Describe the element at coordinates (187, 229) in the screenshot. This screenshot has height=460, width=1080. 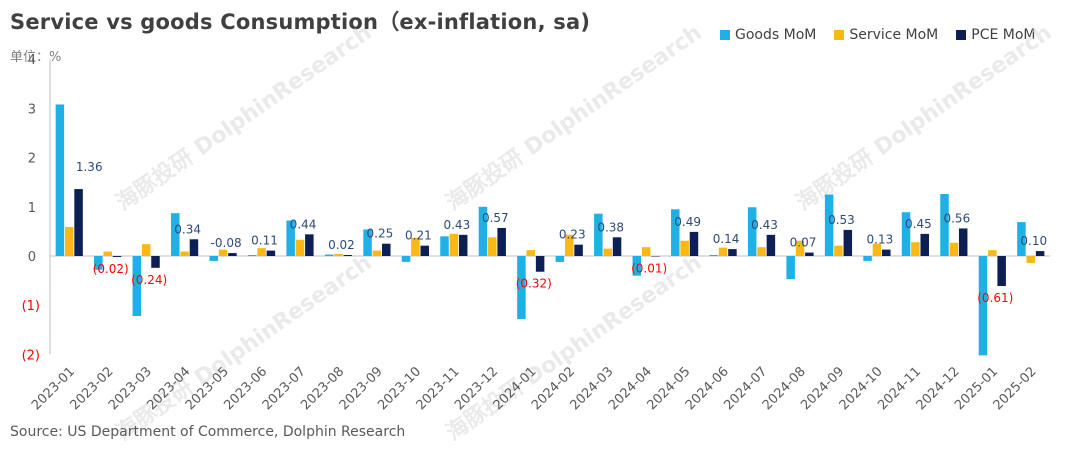
I see `data-label-pce-2023-04: 0.34` at that location.